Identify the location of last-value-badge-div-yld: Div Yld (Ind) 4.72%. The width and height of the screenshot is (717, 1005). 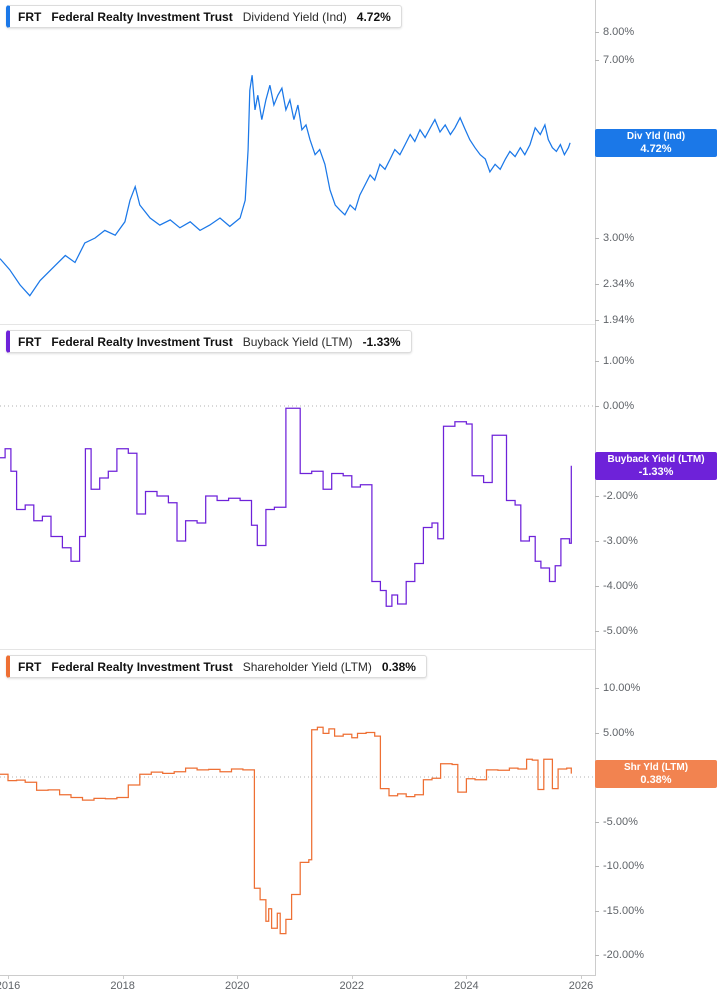
(656, 142).